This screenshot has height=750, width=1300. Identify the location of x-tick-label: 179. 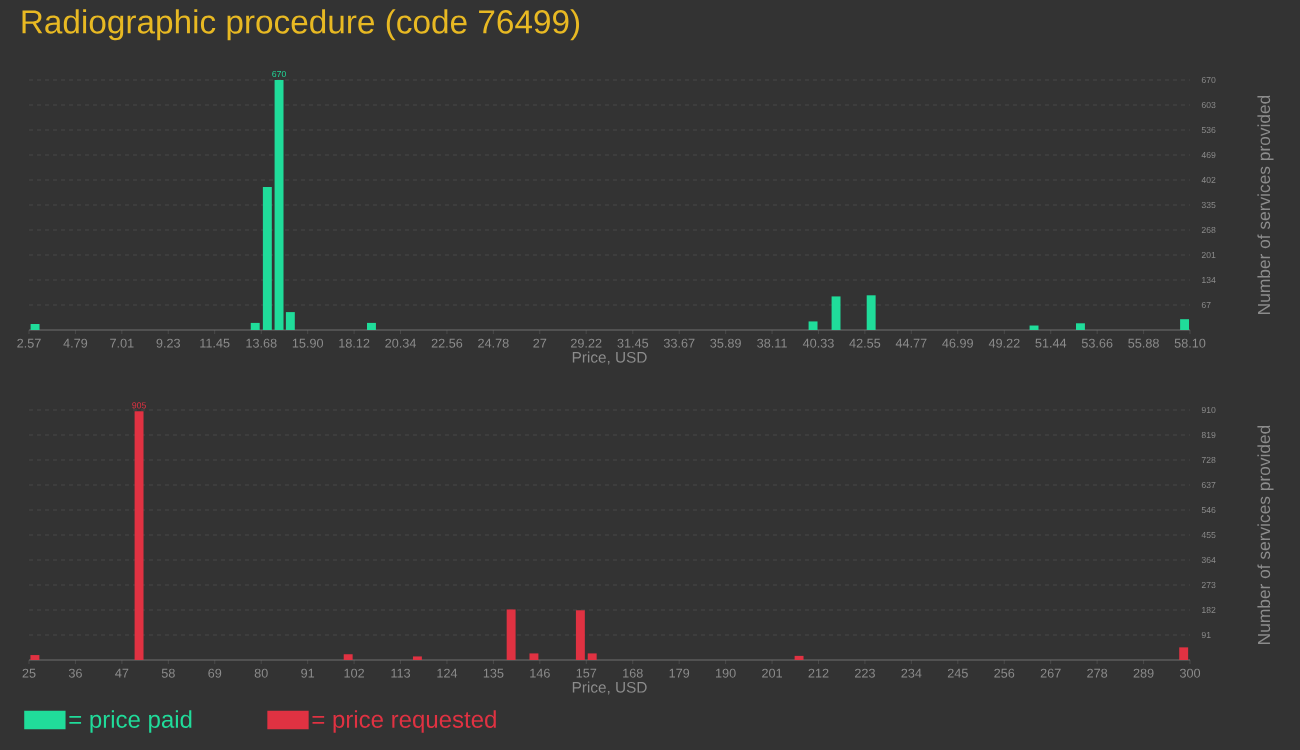
(679, 673).